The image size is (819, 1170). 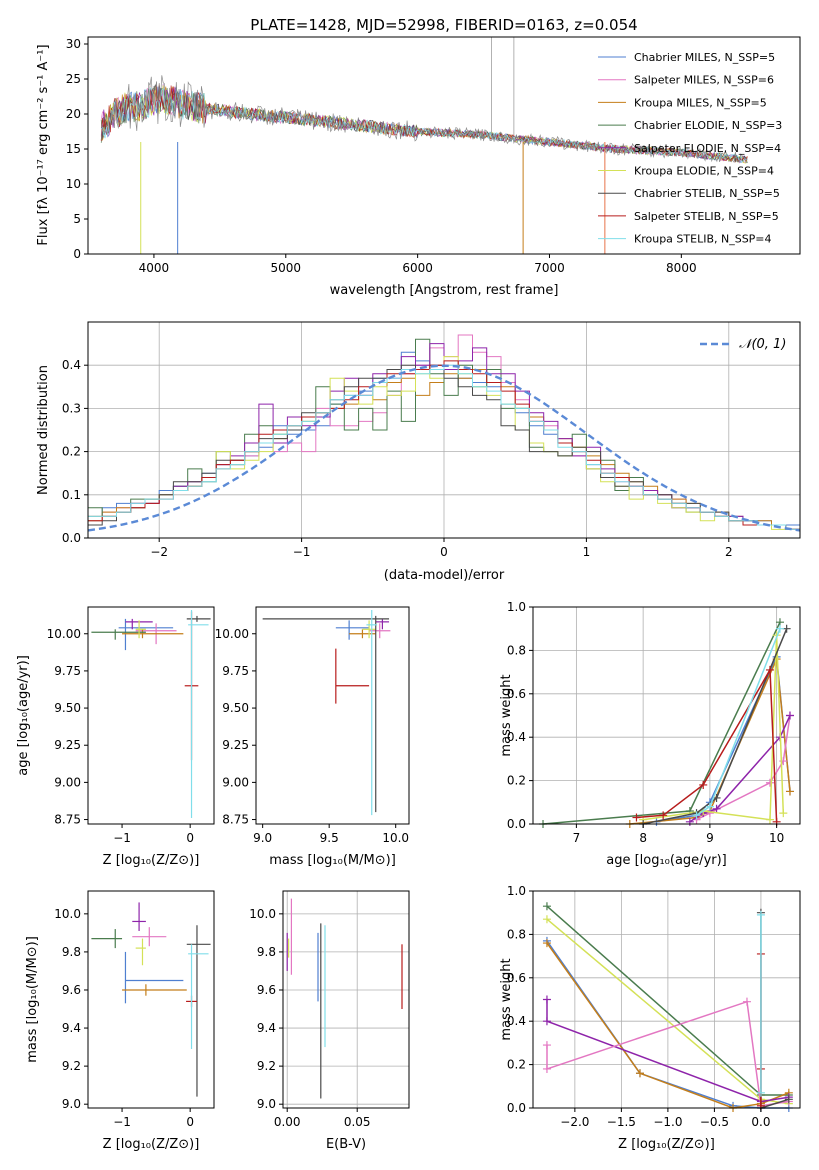 I want to click on y-tick-label: 0.3, so click(x=71, y=408).